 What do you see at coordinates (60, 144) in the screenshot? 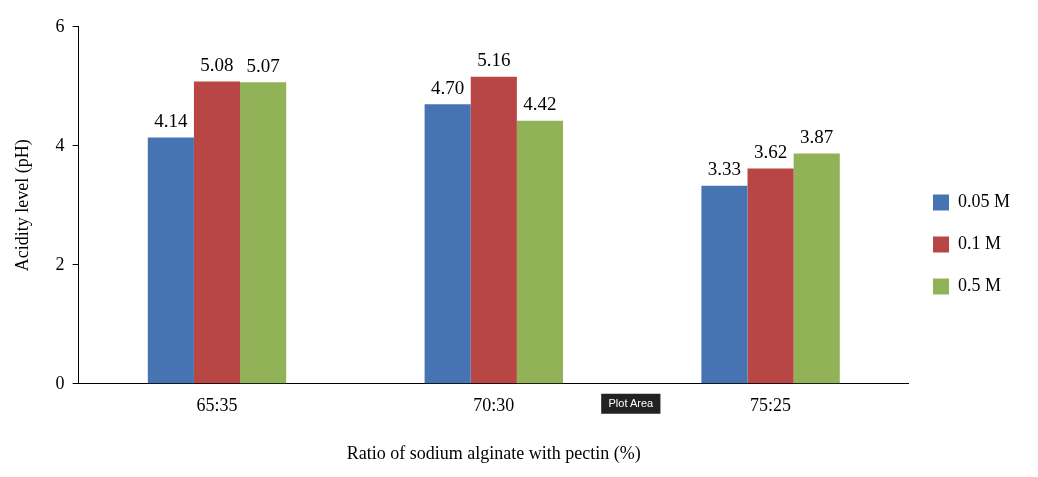
I see `y-tick-label: 4` at bounding box center [60, 144].